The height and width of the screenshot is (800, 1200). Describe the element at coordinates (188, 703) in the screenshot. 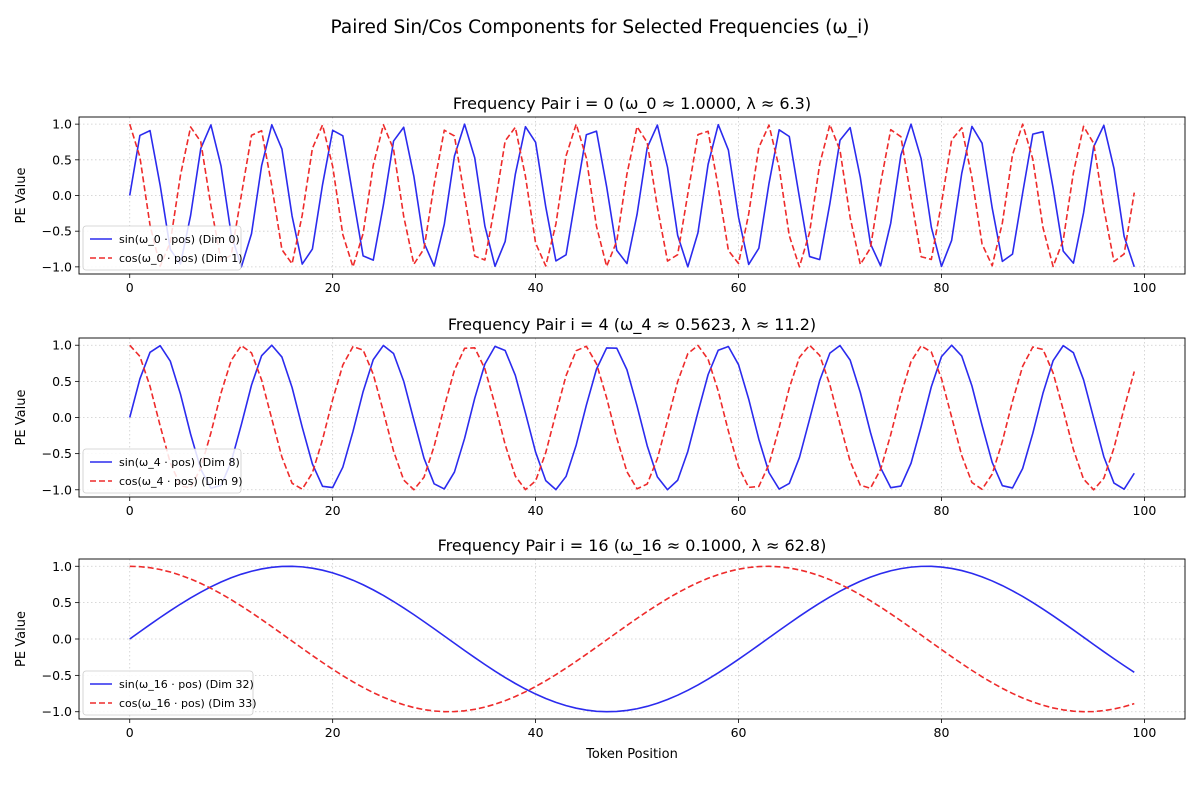

I see `legend-label: cos(ω_16 · pos) (Dim 33)` at that location.